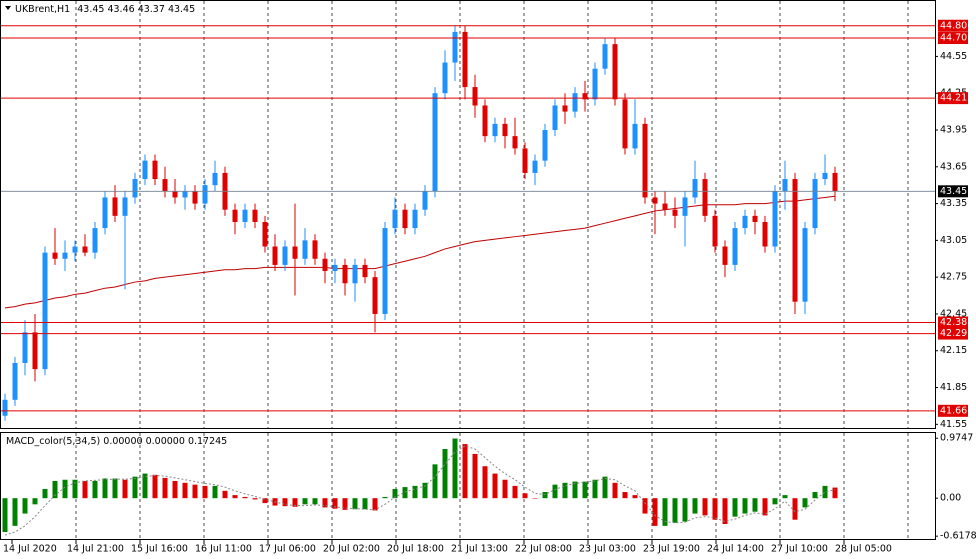  What do you see at coordinates (30, 549) in the screenshot?
I see `x-tick-label: 14 Jul 2020` at bounding box center [30, 549].